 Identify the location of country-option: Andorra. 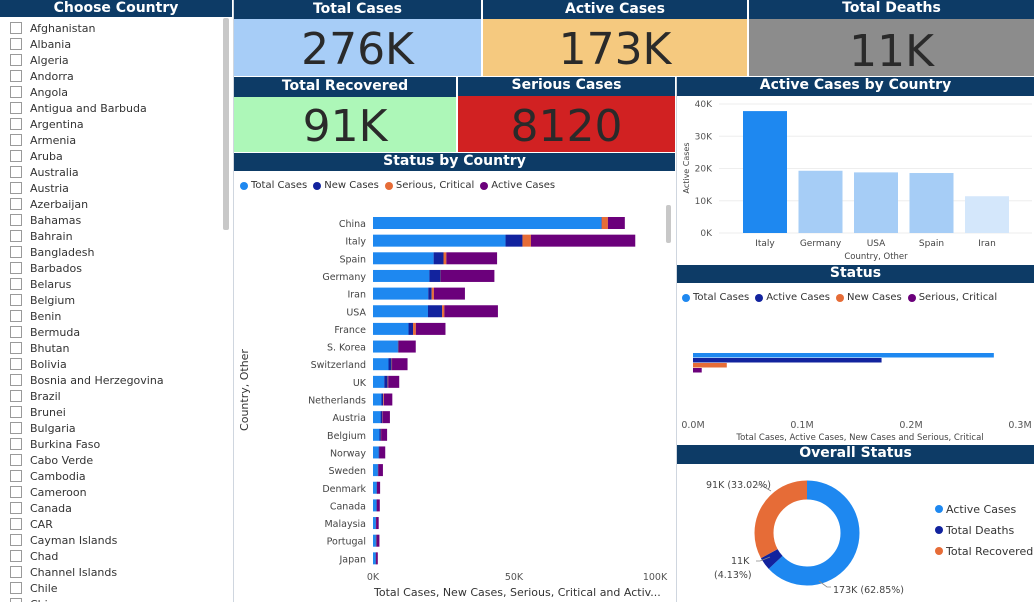
(42, 76).